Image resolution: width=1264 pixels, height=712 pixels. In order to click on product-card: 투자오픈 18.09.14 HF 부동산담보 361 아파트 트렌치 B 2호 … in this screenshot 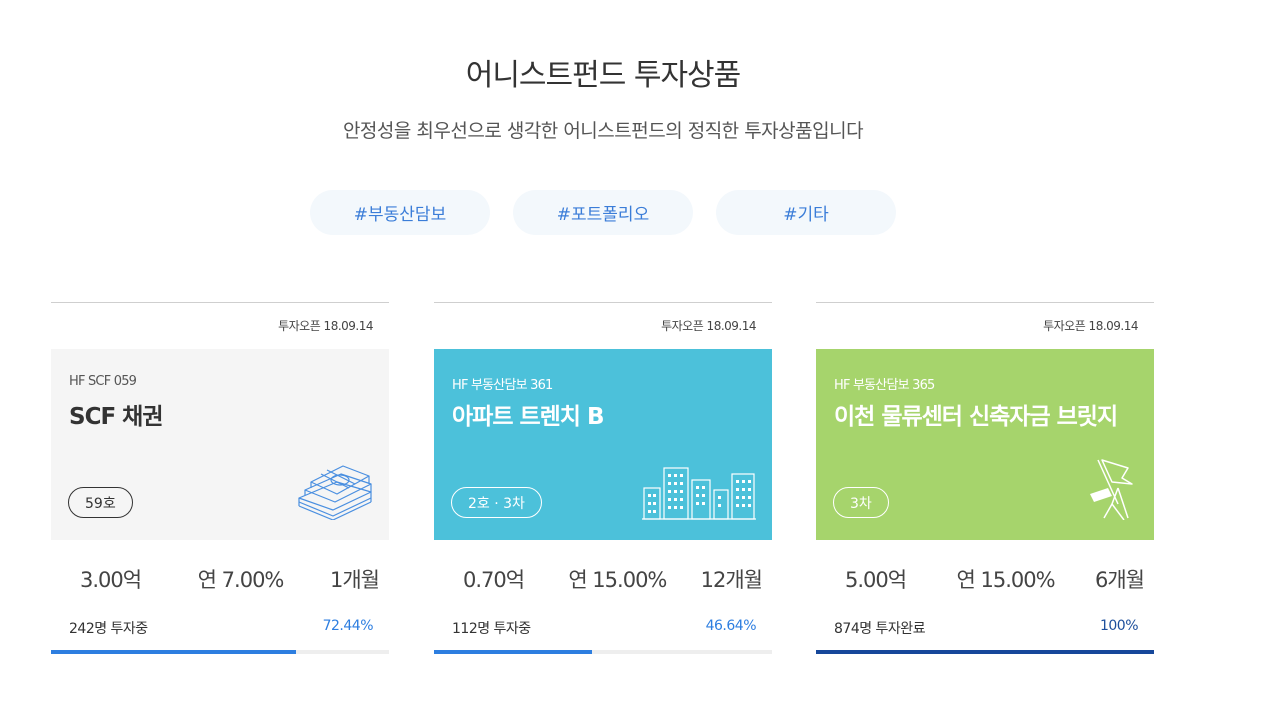, I will do `click(603, 478)`.